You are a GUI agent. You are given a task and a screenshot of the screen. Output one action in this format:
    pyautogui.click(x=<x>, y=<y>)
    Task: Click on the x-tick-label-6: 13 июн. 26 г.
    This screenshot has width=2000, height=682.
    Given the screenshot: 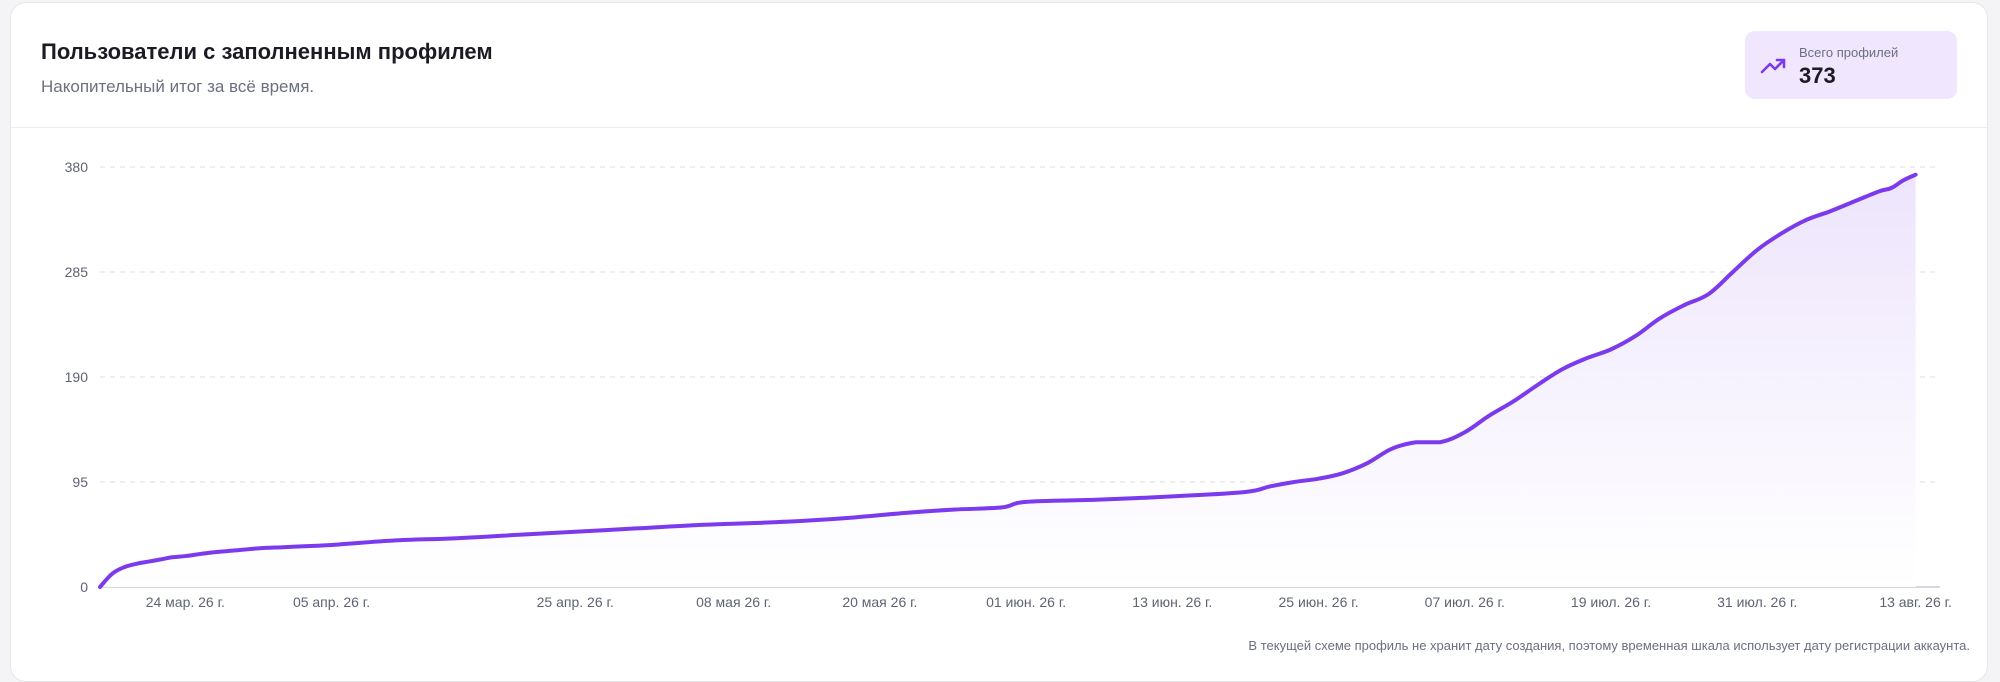 What is the action you would take?
    pyautogui.click(x=1172, y=602)
    